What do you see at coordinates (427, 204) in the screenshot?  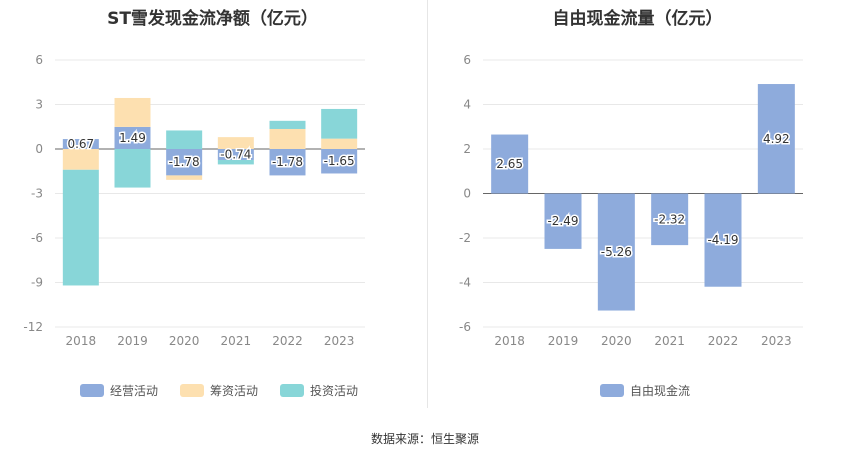 I see `chart-divider` at bounding box center [427, 204].